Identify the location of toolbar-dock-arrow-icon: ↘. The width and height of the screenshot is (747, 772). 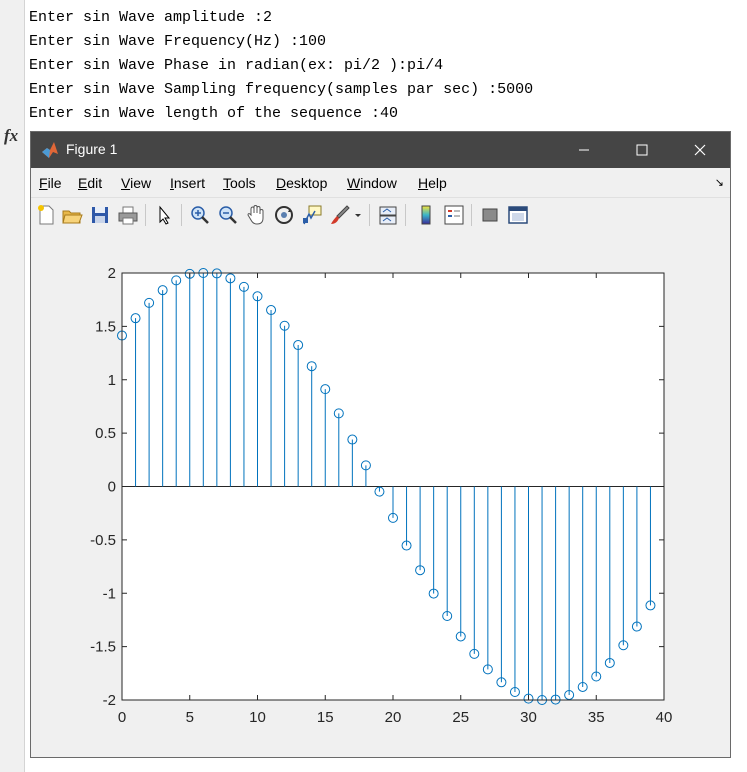
(719, 183).